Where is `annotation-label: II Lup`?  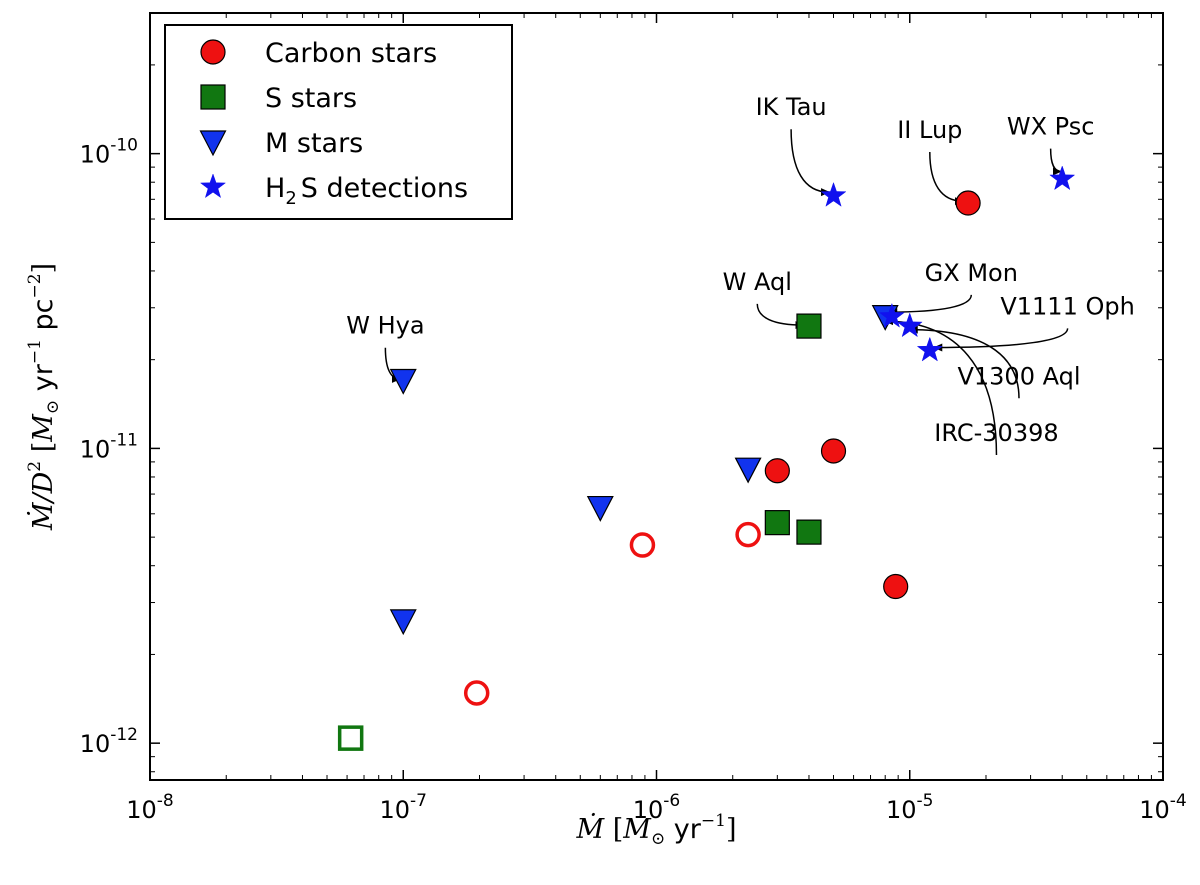 annotation-label: II Lup is located at coordinates (929, 130).